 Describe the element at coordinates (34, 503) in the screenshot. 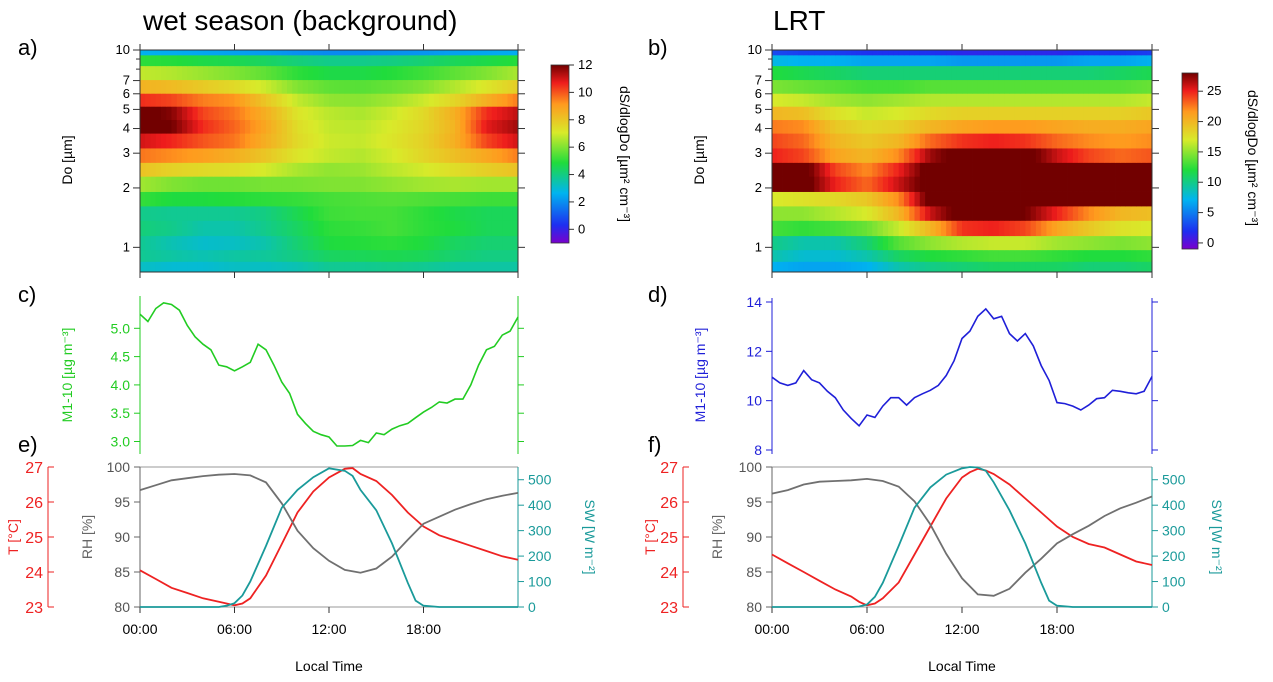

I see `t-tick-label: 26` at that location.